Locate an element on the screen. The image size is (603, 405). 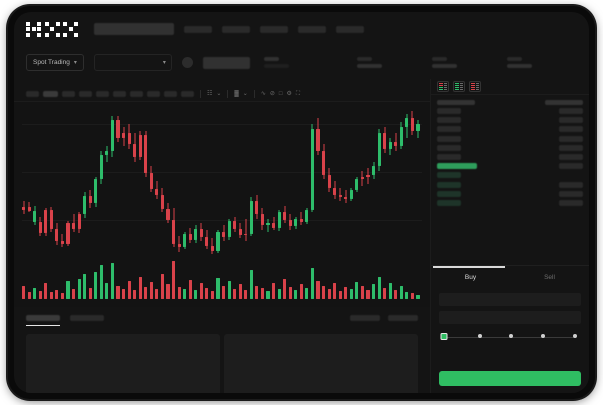
order-price-field is located at coordinates (510, 299).